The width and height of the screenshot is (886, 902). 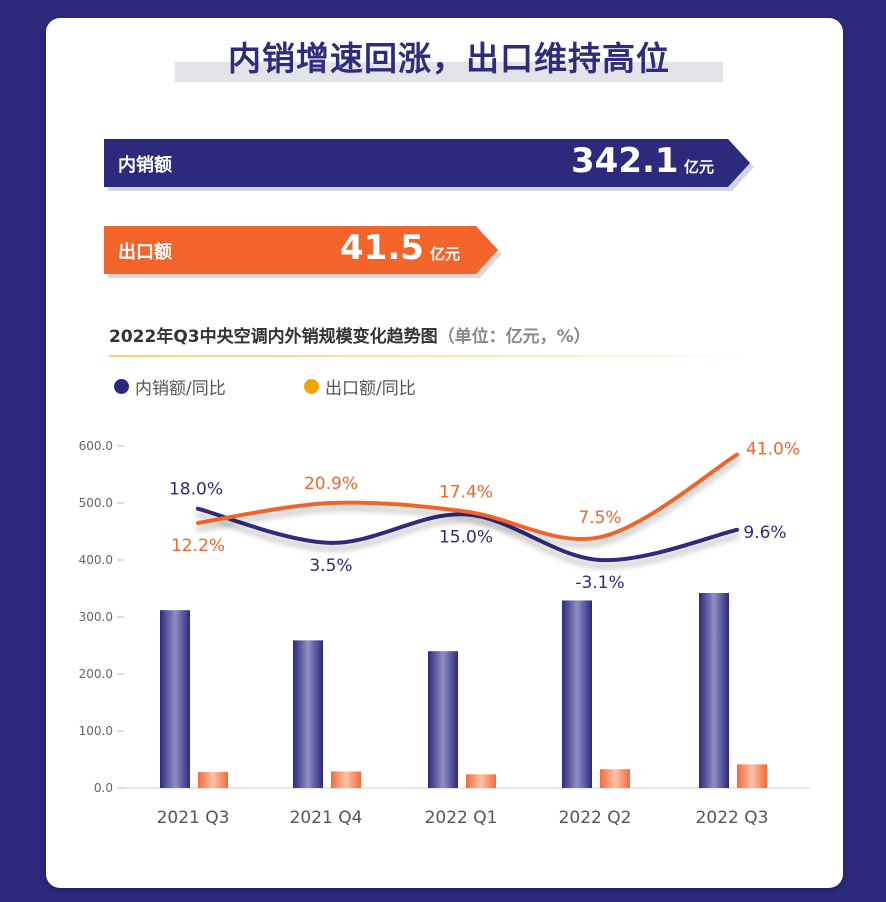 What do you see at coordinates (273, 337) in the screenshot?
I see `chart-title-text: 2022年Q3中央空调内外销规模变化趋势图` at bounding box center [273, 337].